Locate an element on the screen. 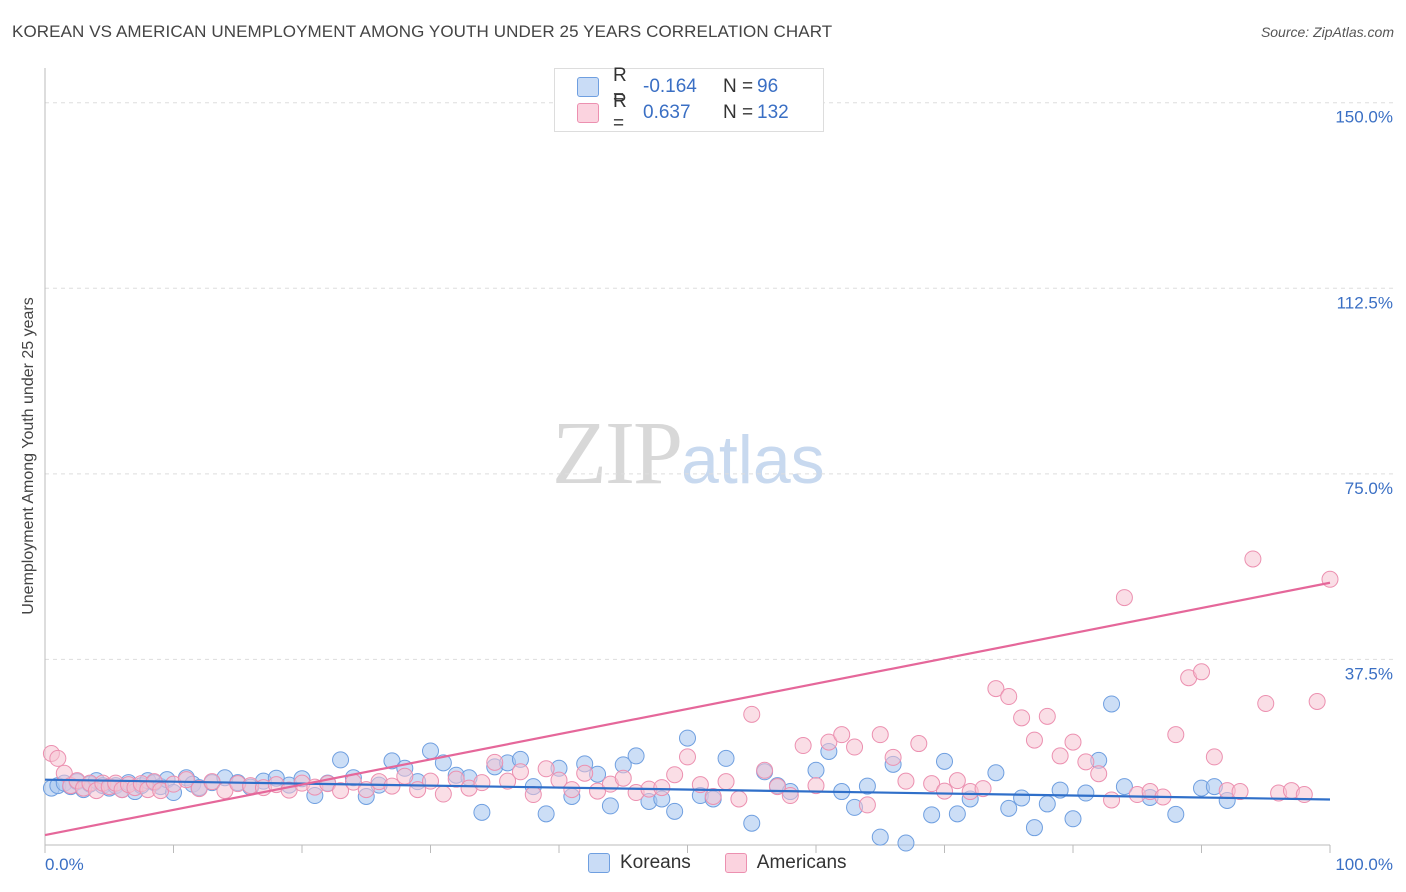 This screenshot has height=892, width=1406. r-label: R = is located at coordinates (620, 86).